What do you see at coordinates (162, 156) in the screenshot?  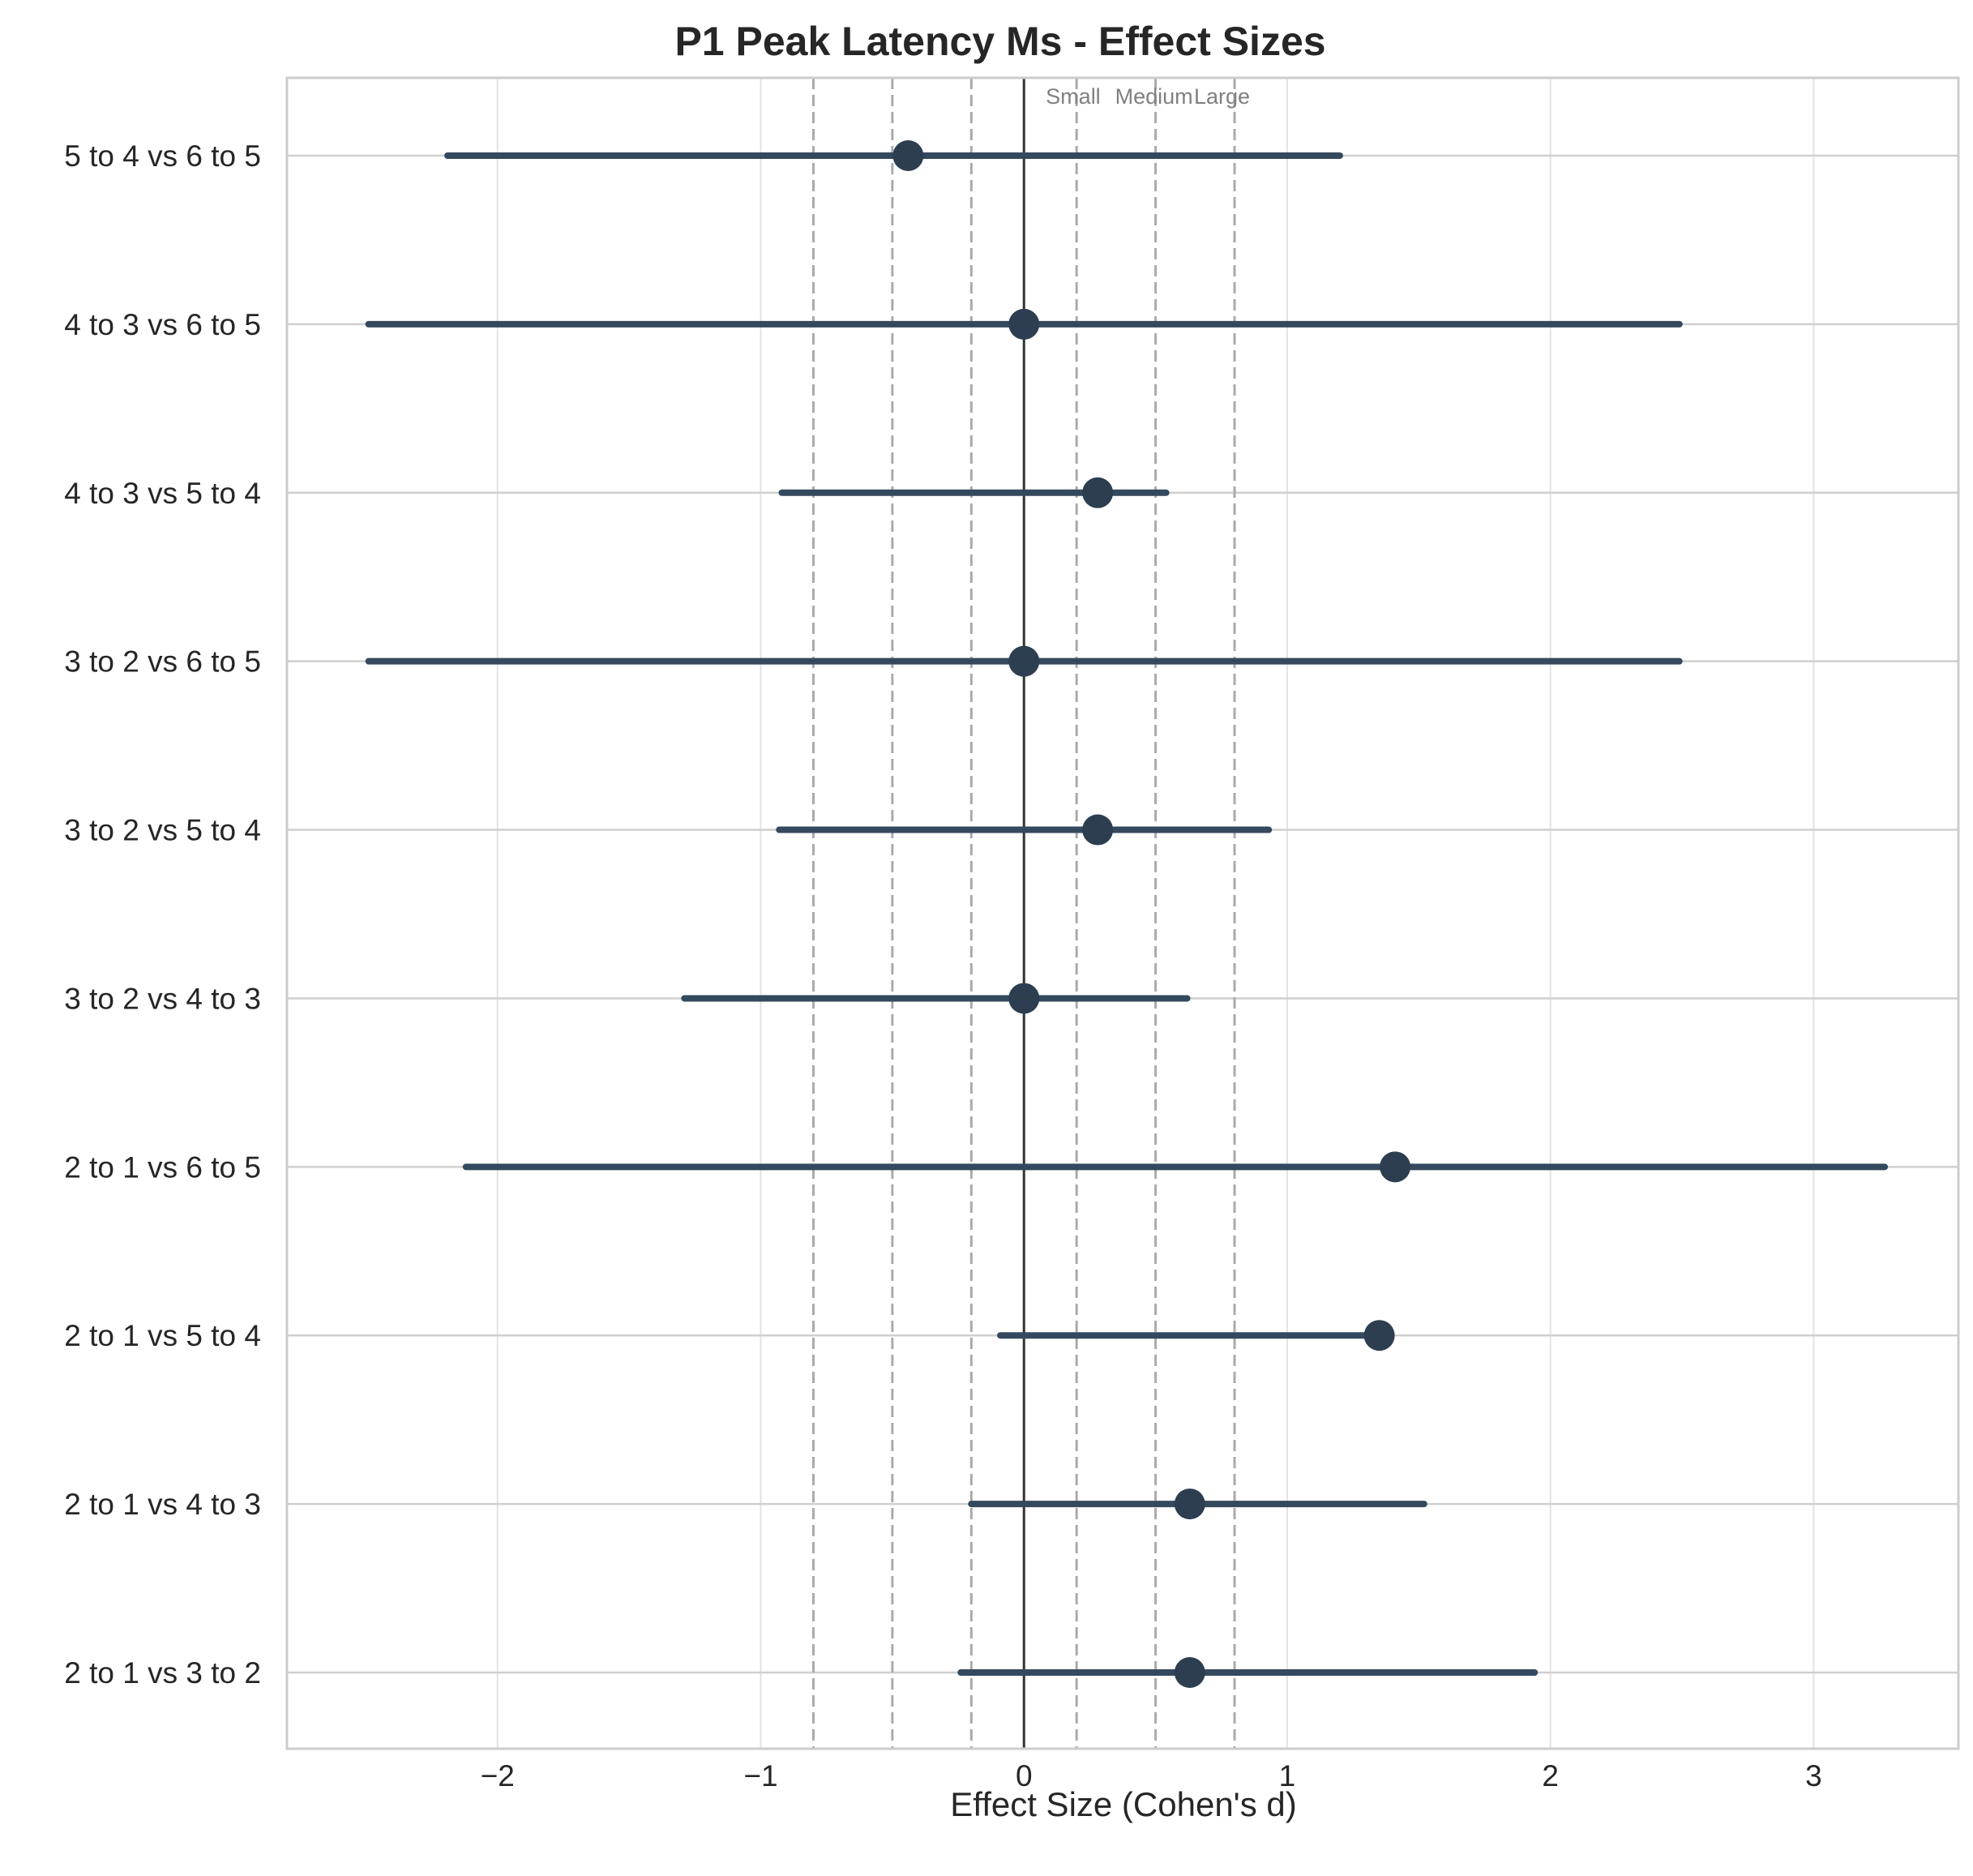 I see `y-tick-label: 5 to 4 vs 6 to 5` at bounding box center [162, 156].